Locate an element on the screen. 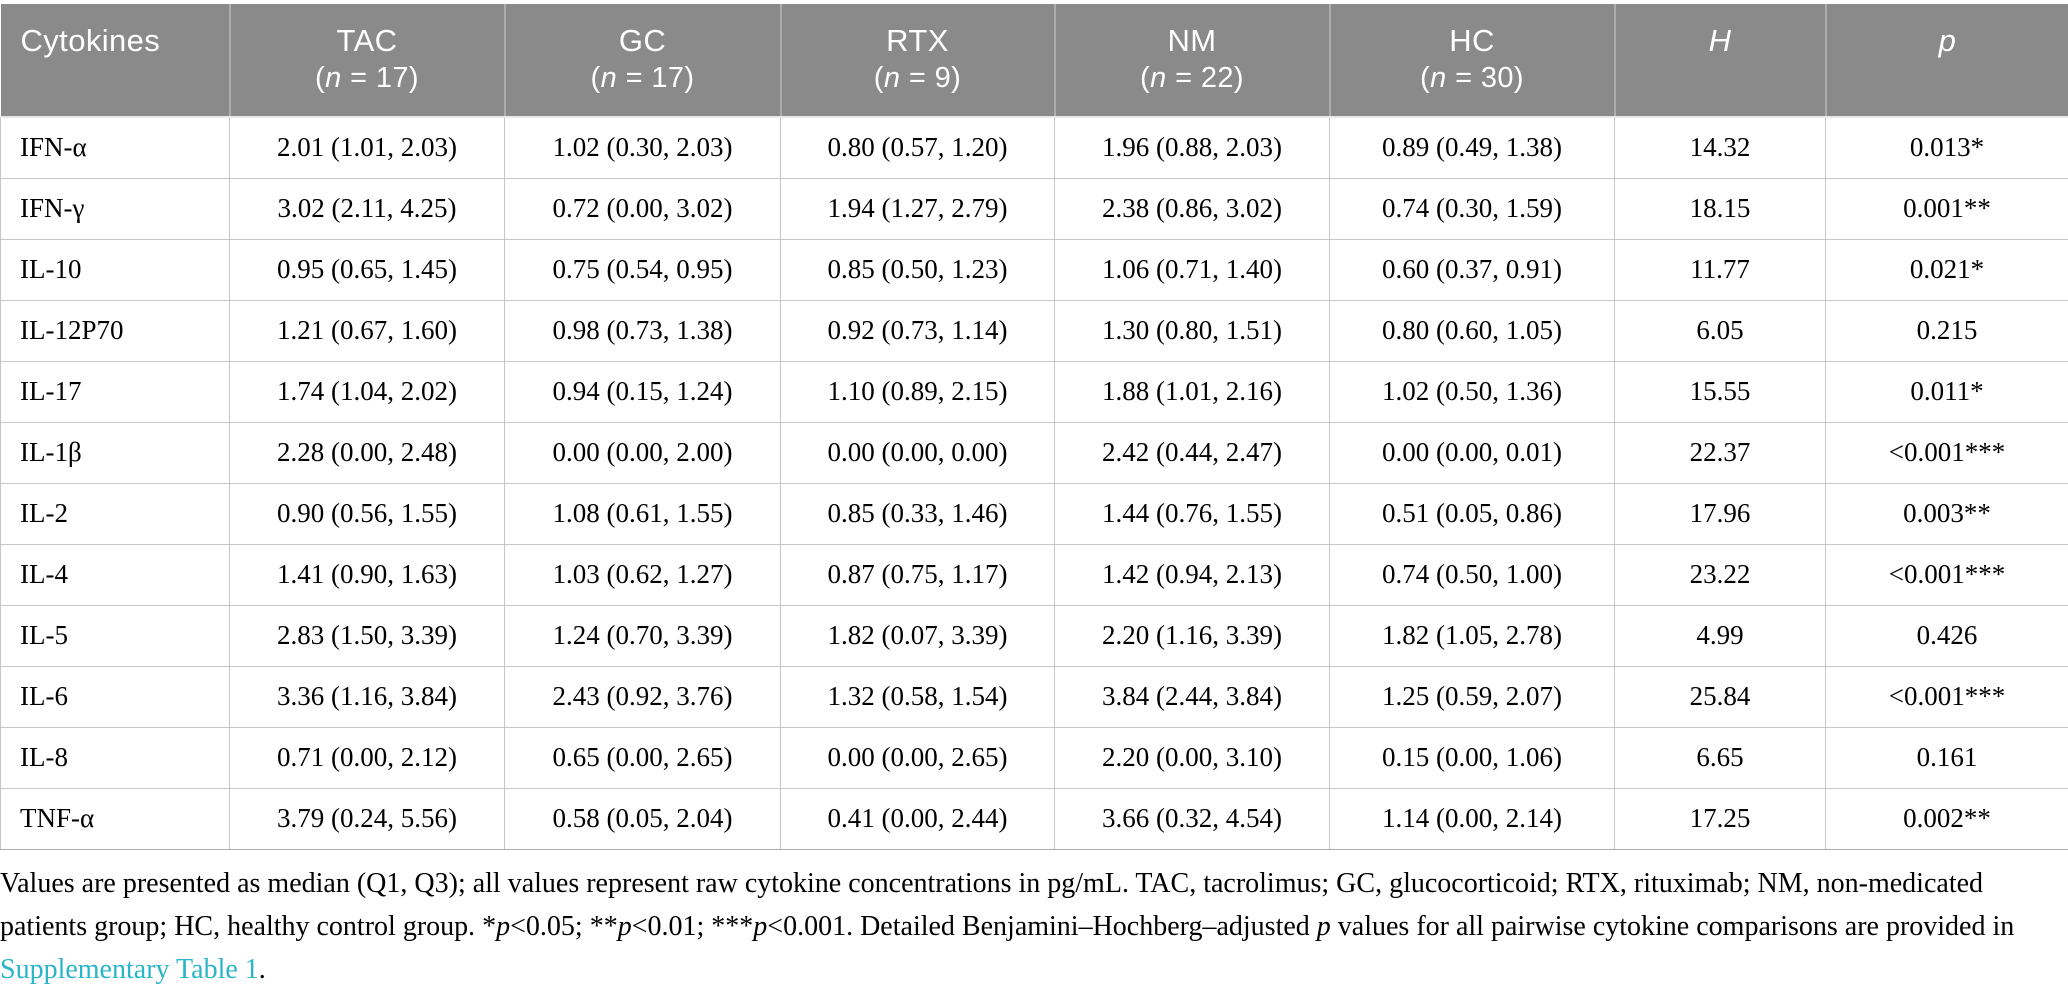  hc-cell: 1.02 (0.50, 1.36) is located at coordinates (1472, 391).